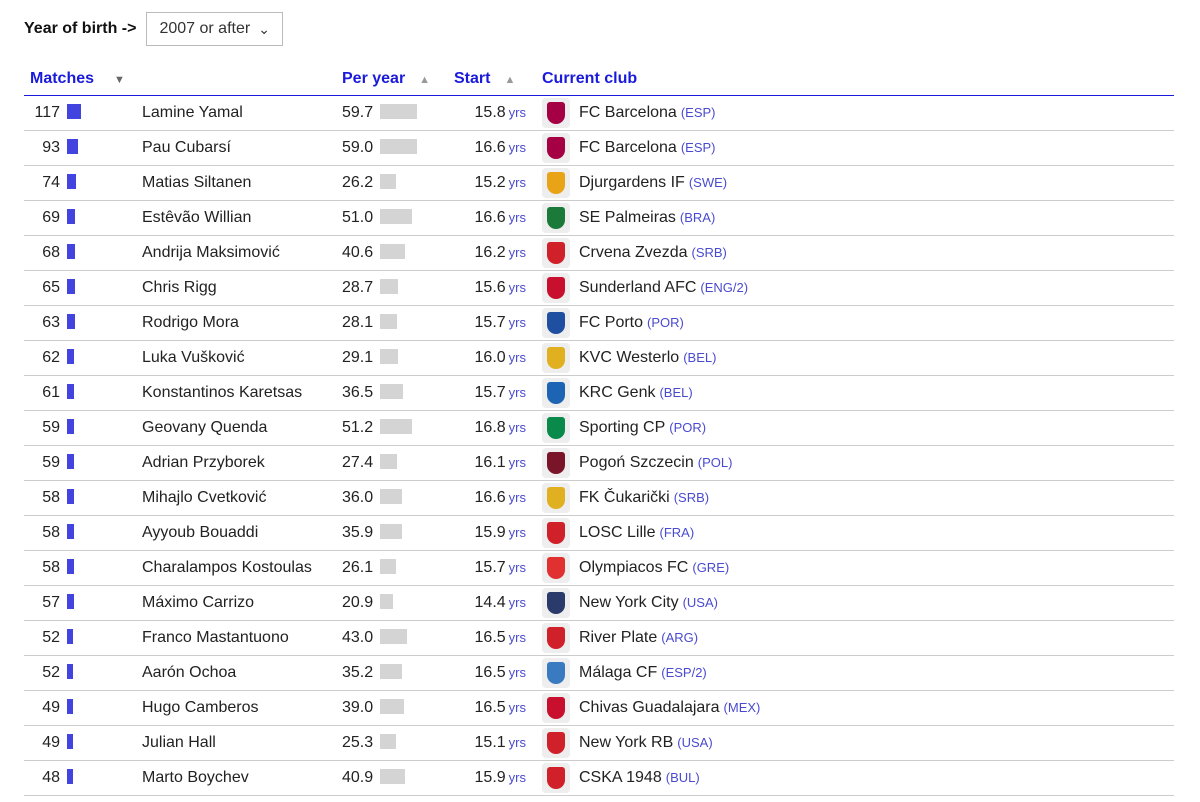 This screenshot has height=802, width=1200. I want to click on club-name: Sunderland AFC, so click(638, 288).